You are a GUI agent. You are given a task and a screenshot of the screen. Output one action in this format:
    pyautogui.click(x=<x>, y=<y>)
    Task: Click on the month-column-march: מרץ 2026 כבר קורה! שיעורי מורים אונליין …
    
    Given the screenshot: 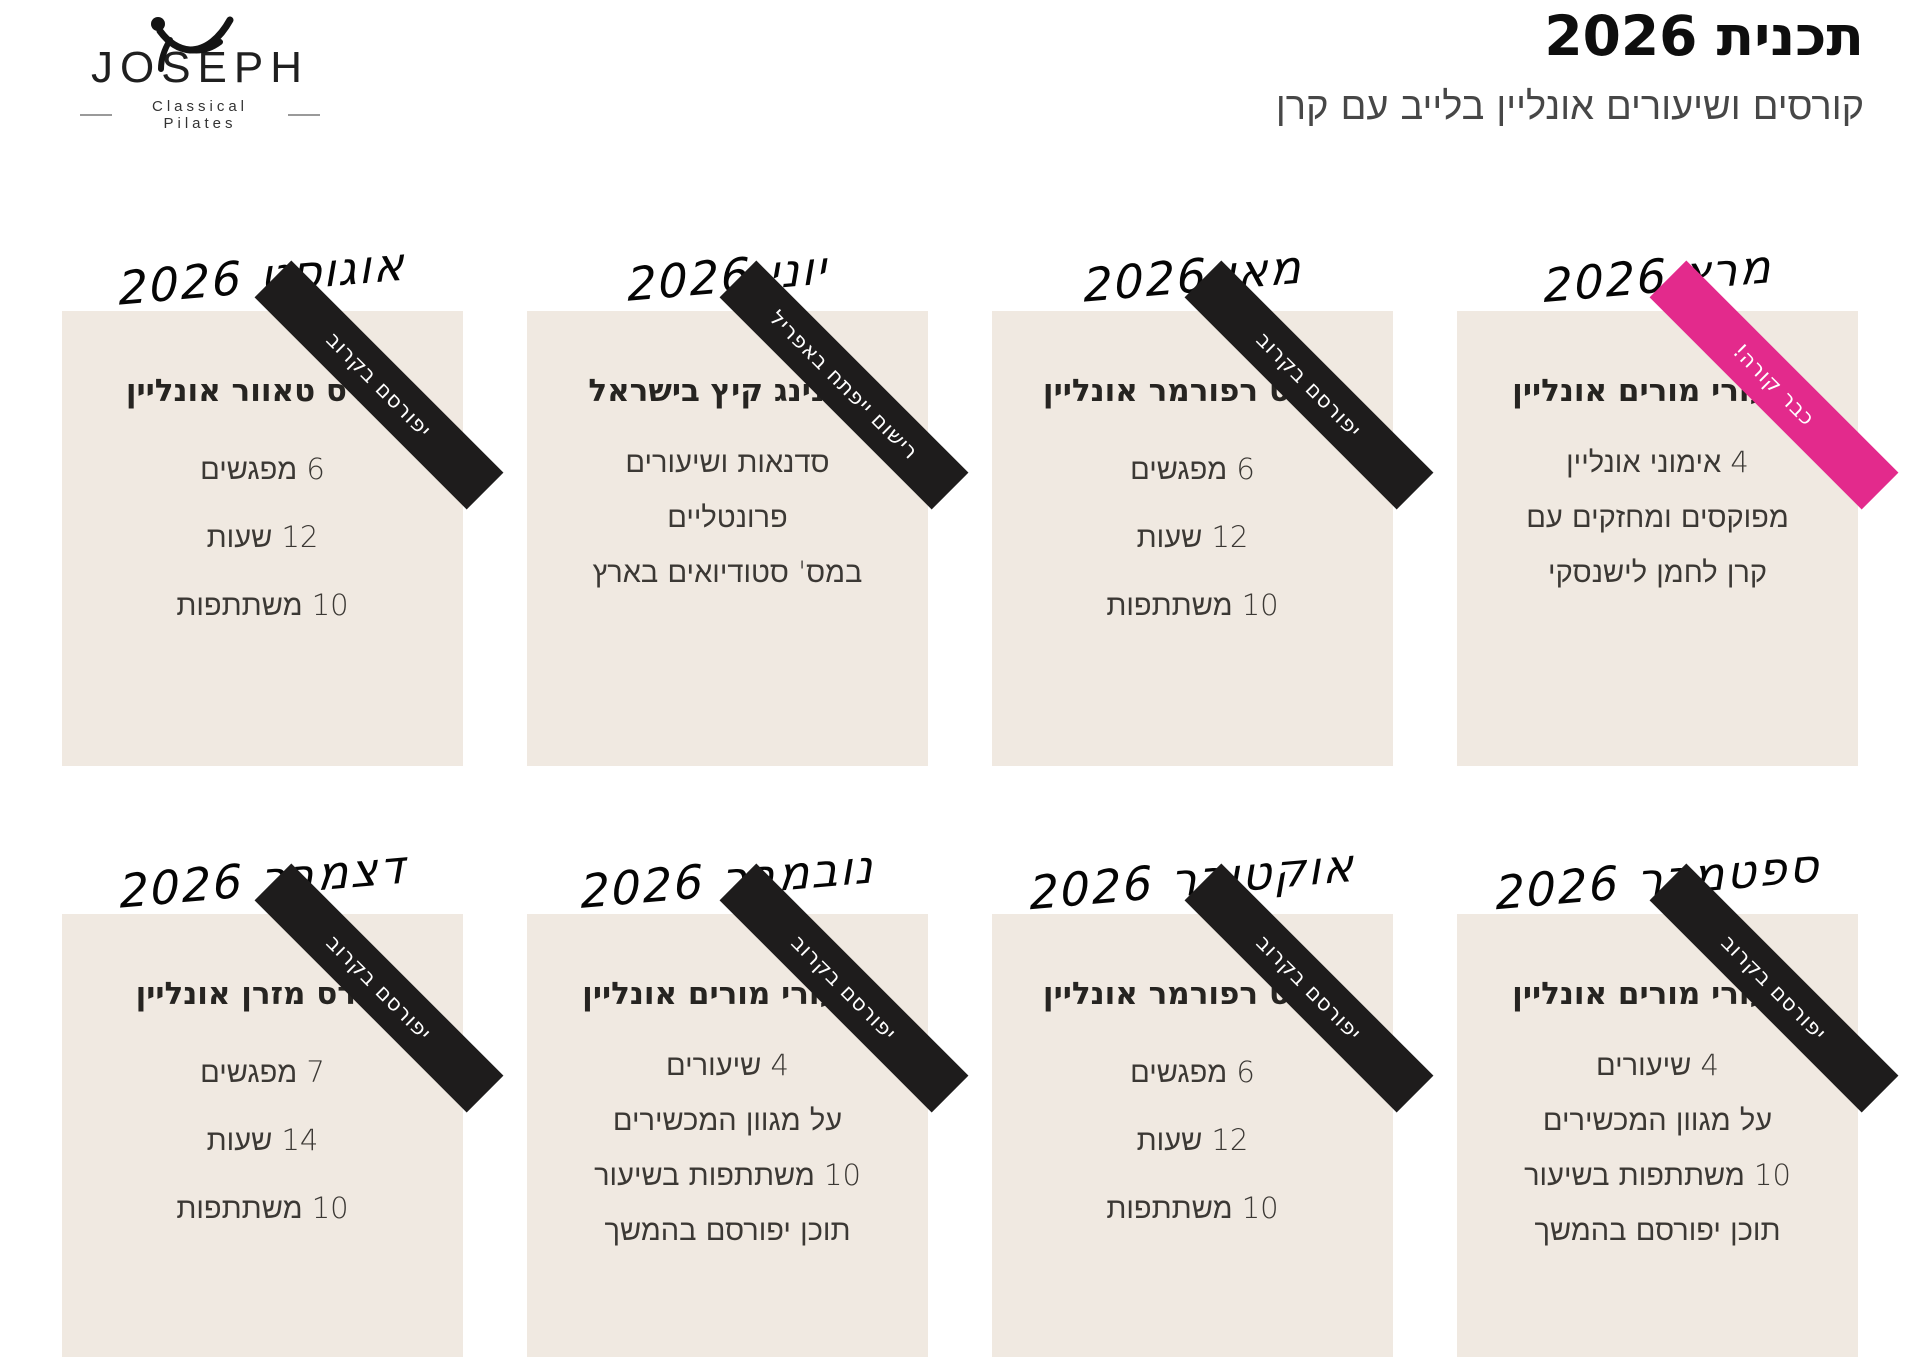 What is the action you would take?
    pyautogui.click(x=1678, y=462)
    